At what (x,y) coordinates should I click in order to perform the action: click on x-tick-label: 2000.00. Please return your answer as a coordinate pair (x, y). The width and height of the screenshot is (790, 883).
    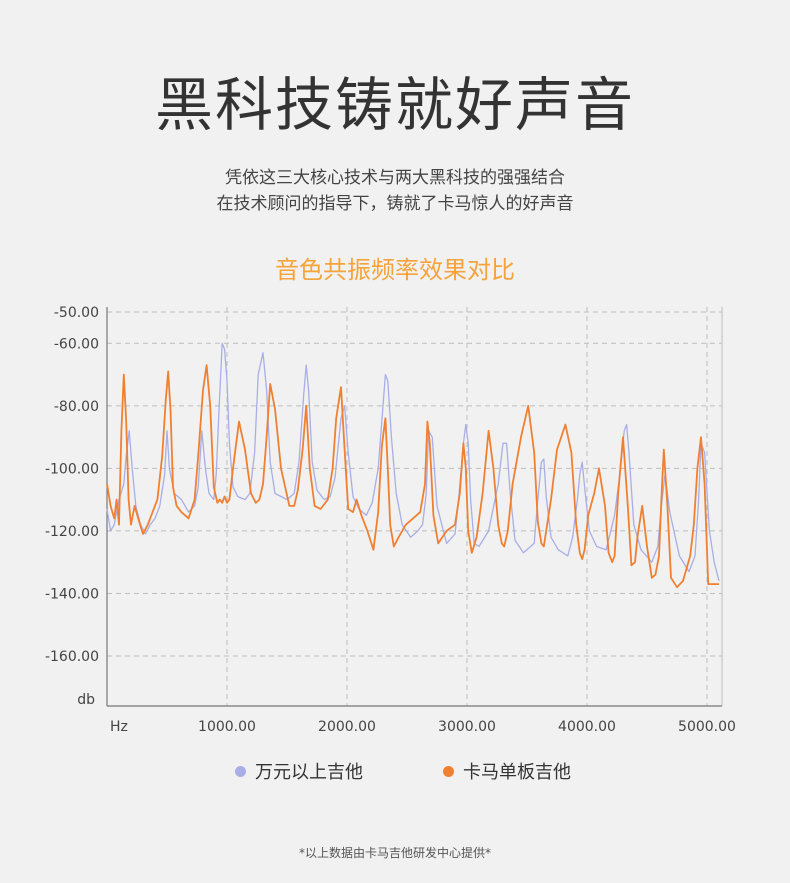
    Looking at the image, I should click on (347, 727).